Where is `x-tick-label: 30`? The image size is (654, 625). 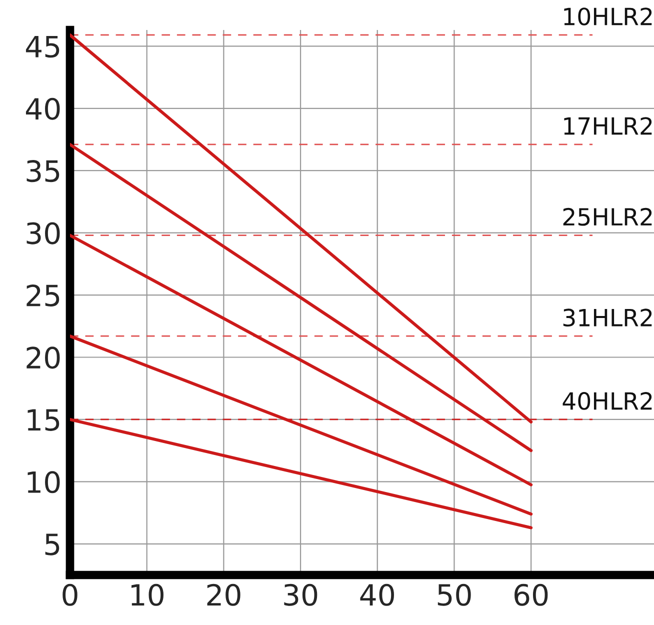
x-tick-label: 30 is located at coordinates (301, 595).